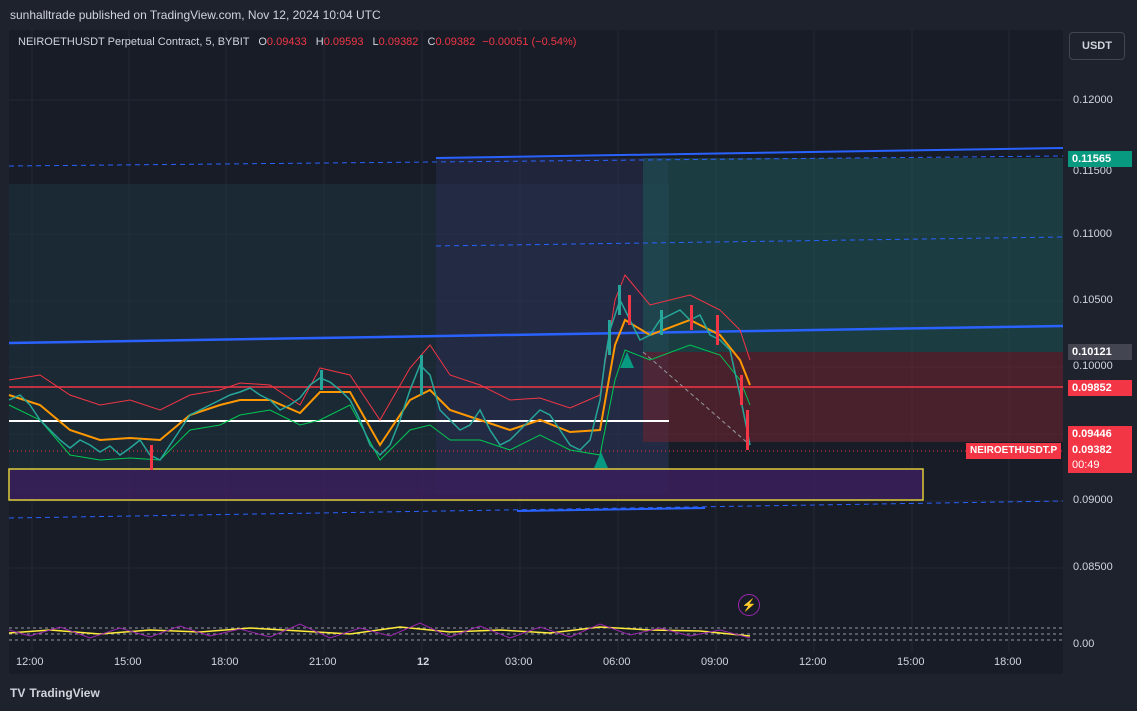  What do you see at coordinates (423, 662) in the screenshot?
I see `time-tick: 12` at bounding box center [423, 662].